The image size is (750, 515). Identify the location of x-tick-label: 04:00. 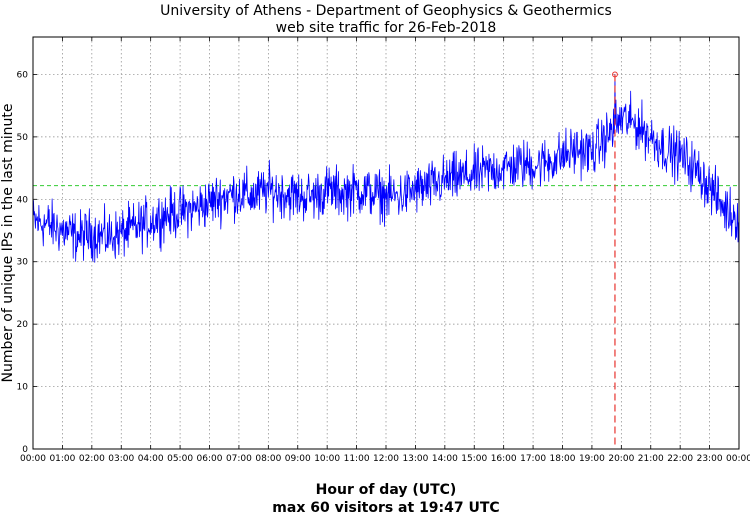
(151, 459).